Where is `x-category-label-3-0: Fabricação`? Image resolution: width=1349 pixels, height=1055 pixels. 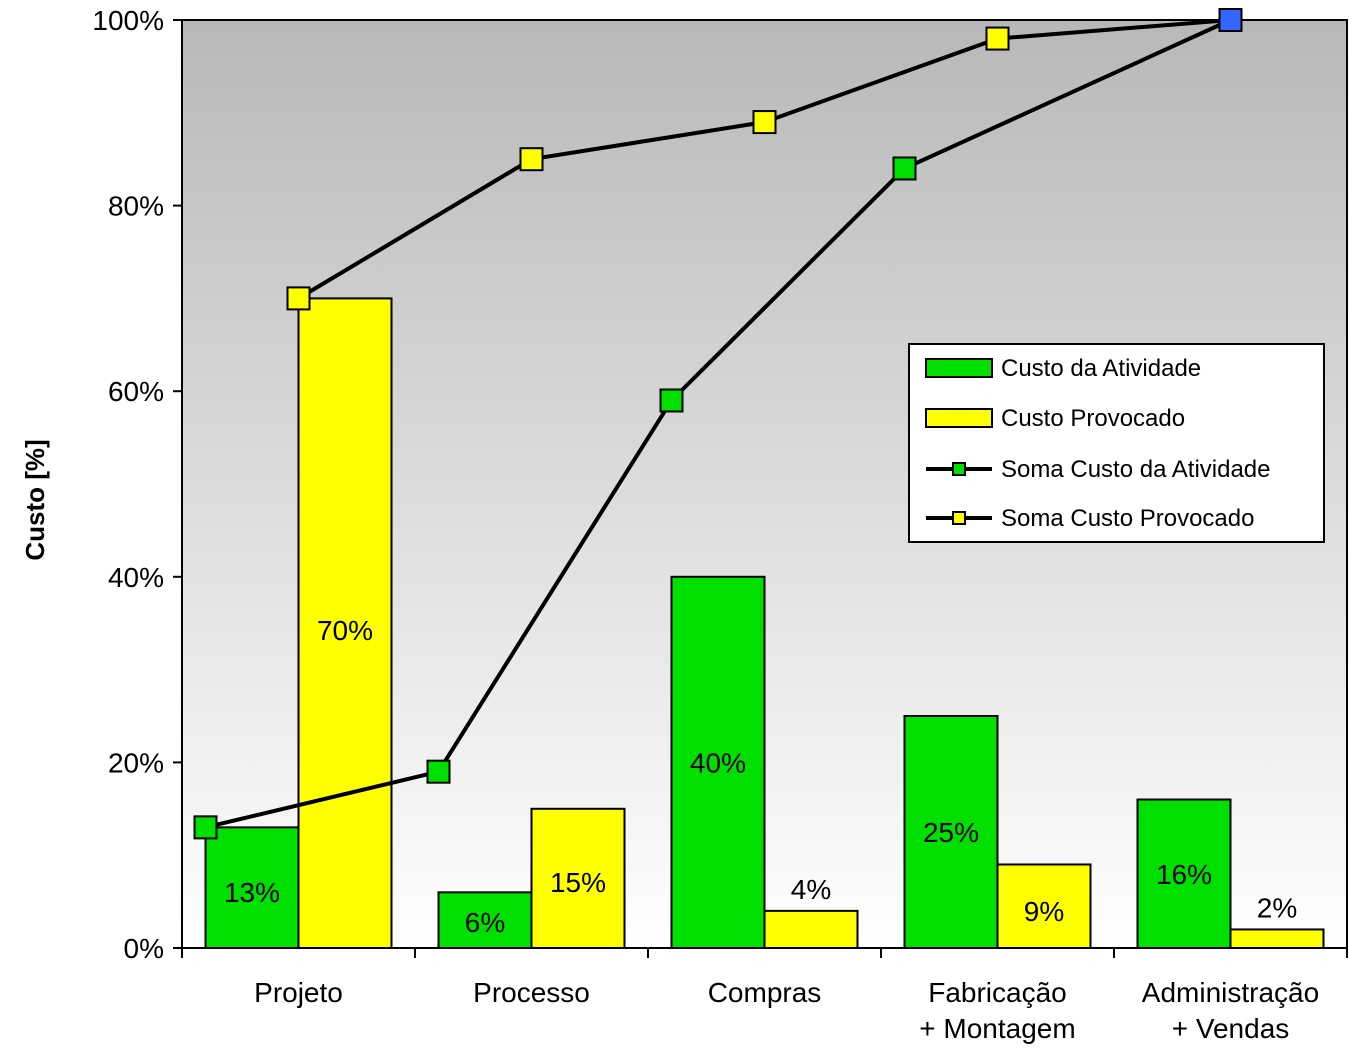
x-category-label-3-0: Fabricação is located at coordinates (997, 992).